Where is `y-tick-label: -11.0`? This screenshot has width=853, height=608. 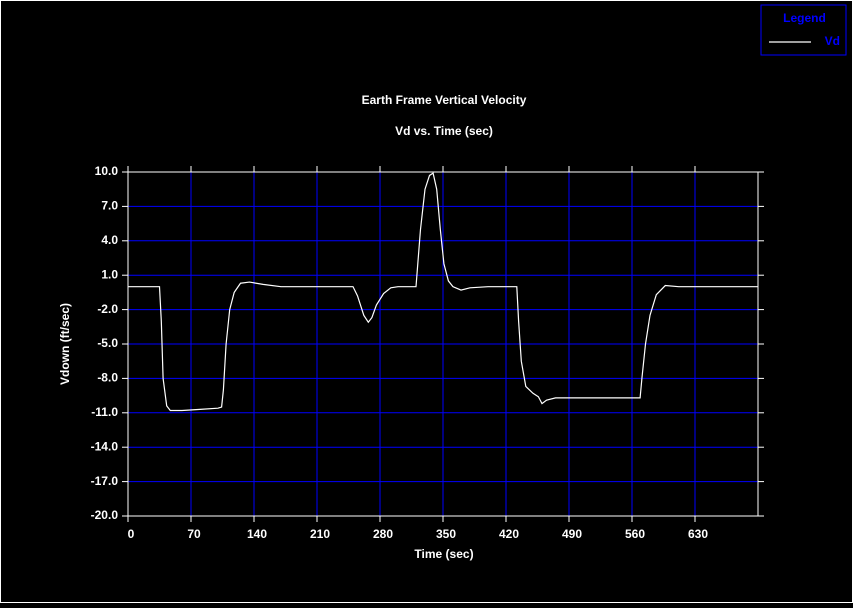 y-tick-label: -11.0 is located at coordinates (104, 412).